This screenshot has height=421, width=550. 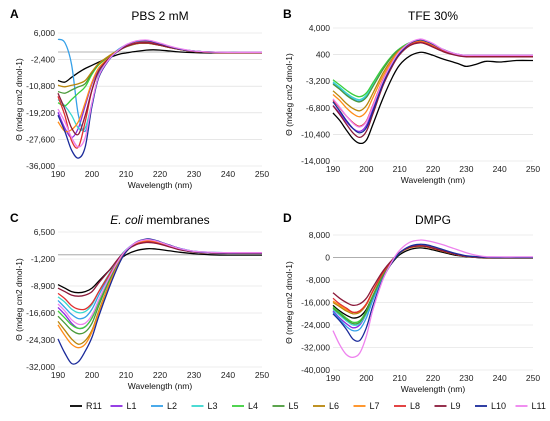 I want to click on legend-label-r11: R11, so click(x=94, y=406).